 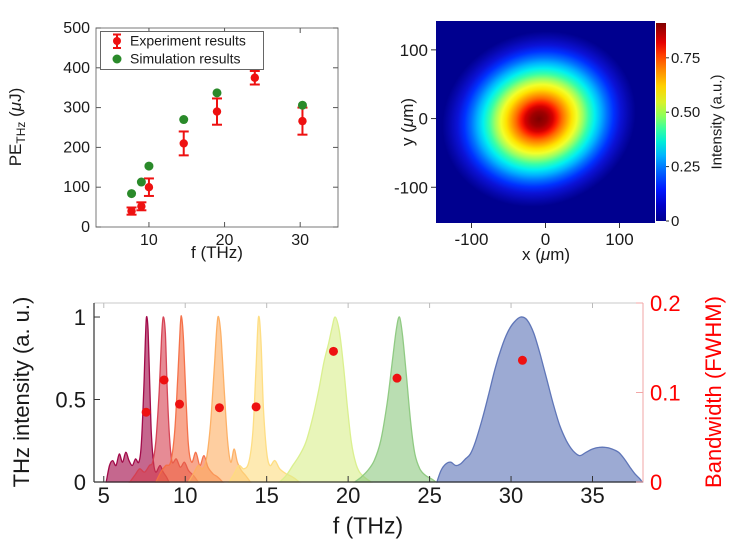 I want to click on spectra-x-tick-label: 25, so click(x=429, y=495).